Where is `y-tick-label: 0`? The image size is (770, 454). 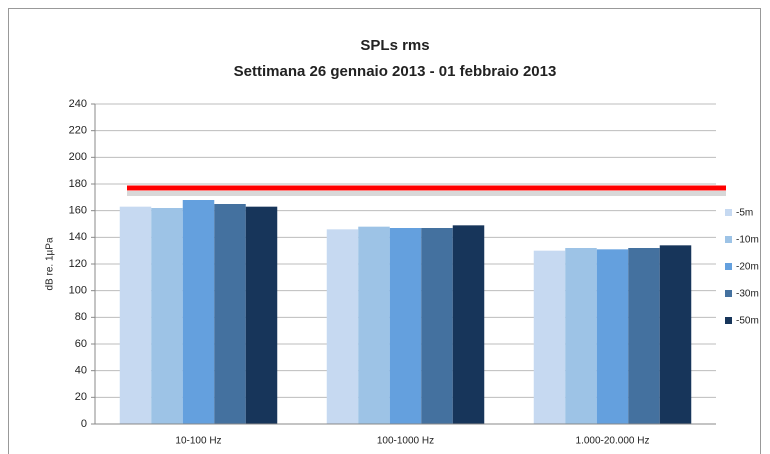
y-tick-label: 0 is located at coordinates (84, 424).